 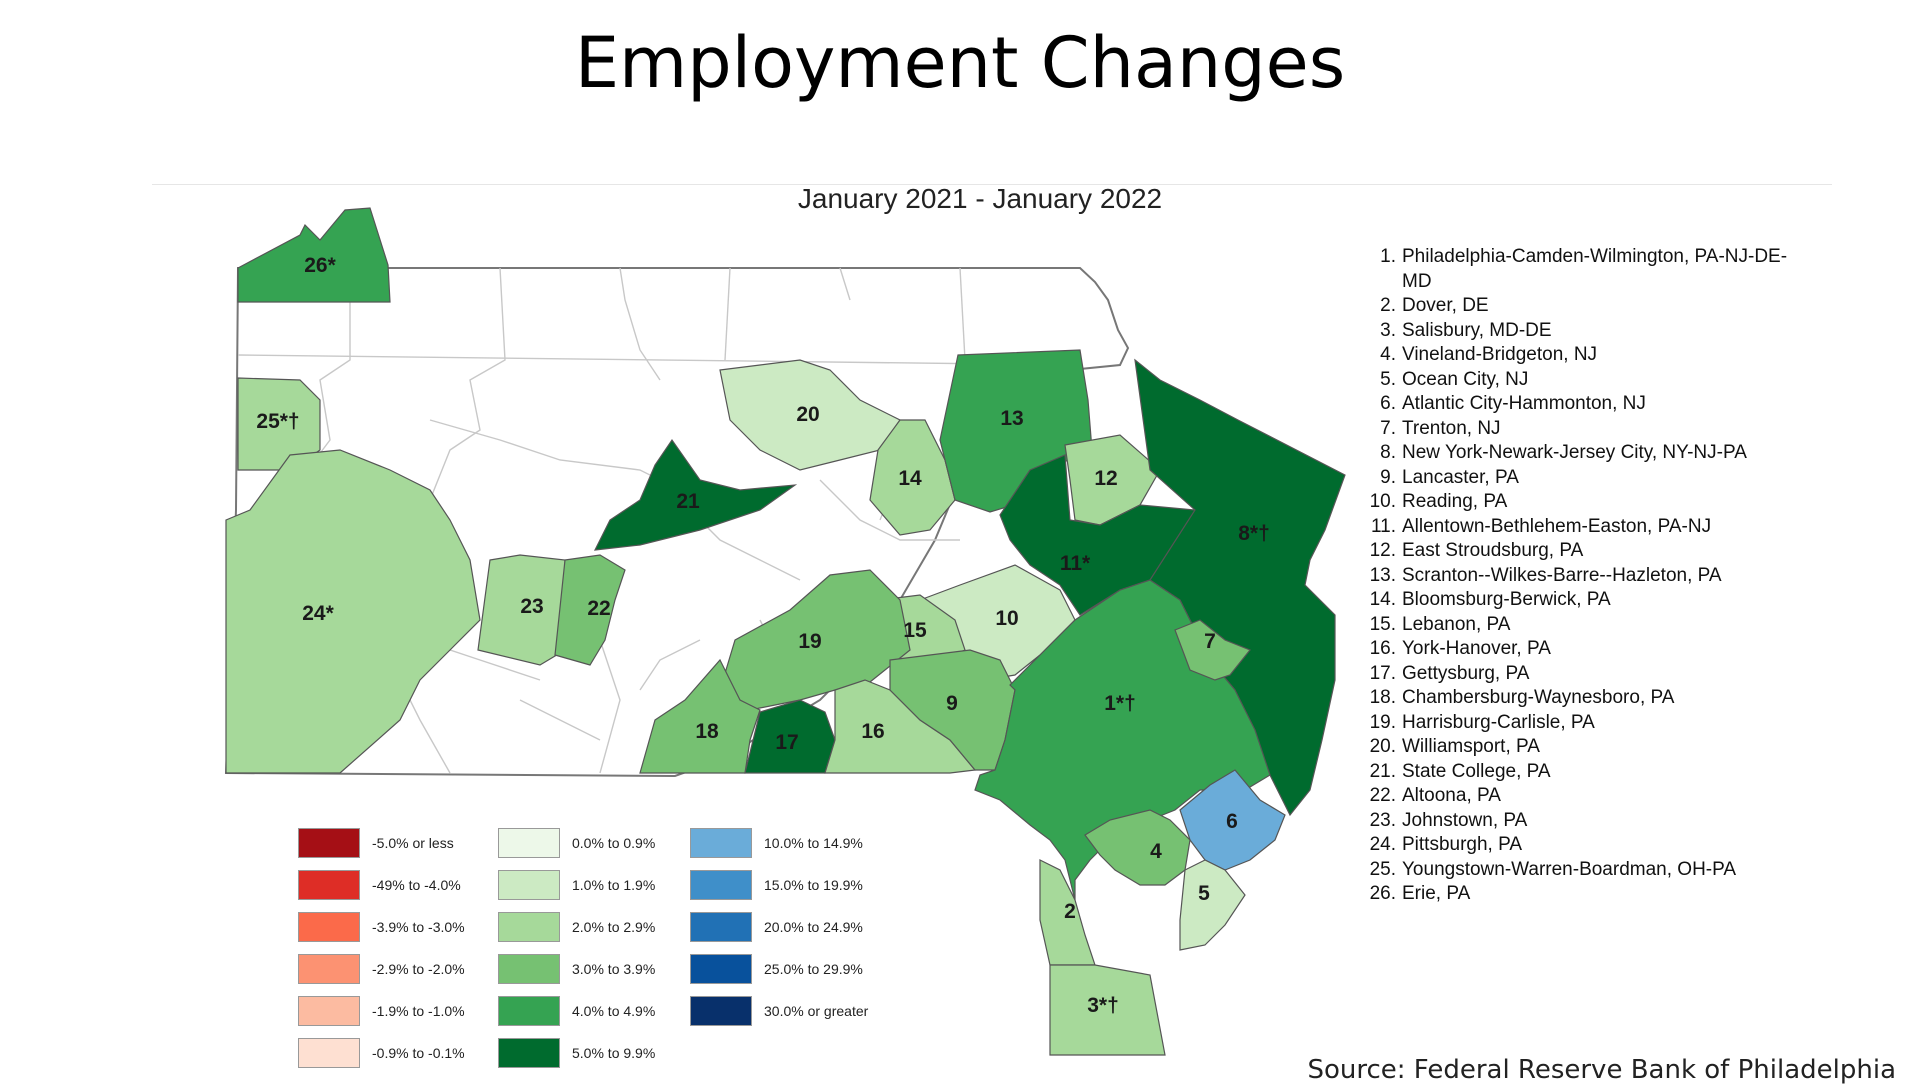 What do you see at coordinates (1460, 477) in the screenshot?
I see `metro-name: Lancaster, PA` at bounding box center [1460, 477].